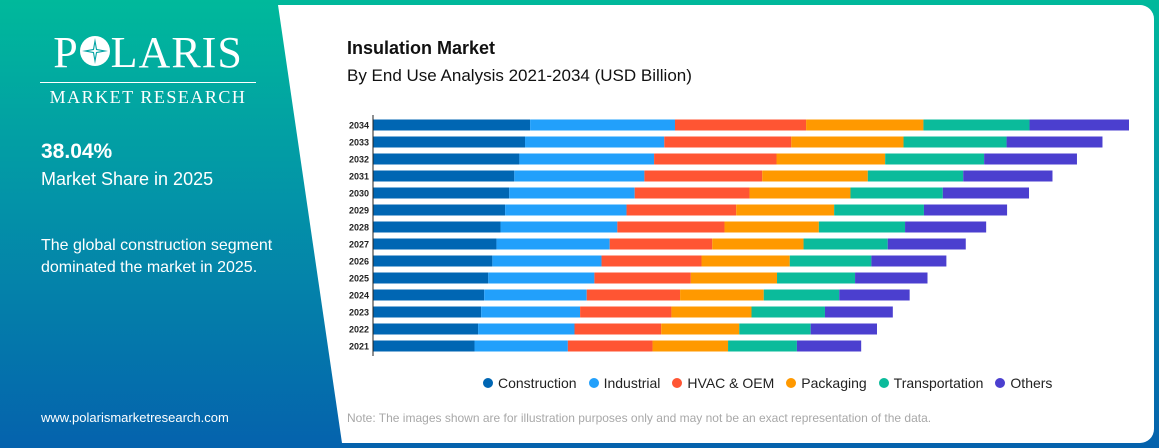 The height and width of the screenshot is (448, 1159). Describe the element at coordinates (127, 179) in the screenshot. I see `market-share-label: Market Share in 2025` at that location.